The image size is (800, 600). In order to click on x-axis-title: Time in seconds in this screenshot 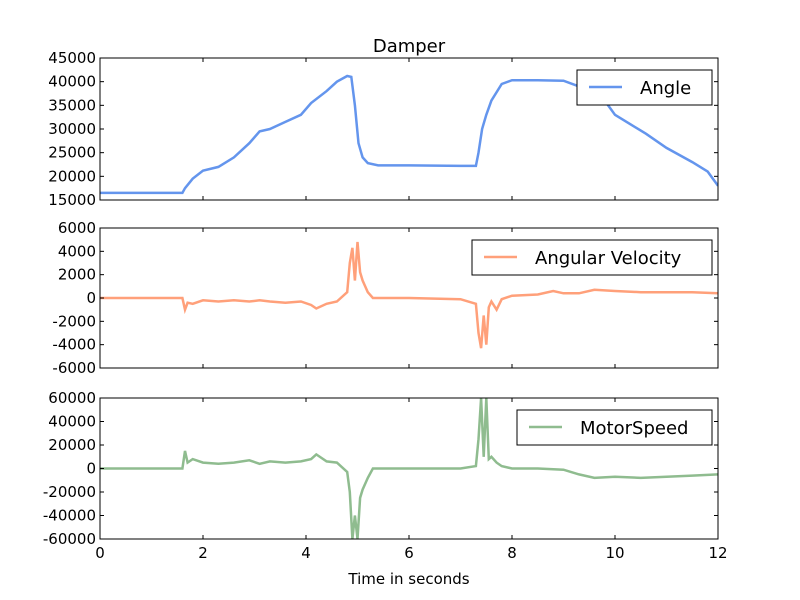, I will do `click(408, 579)`.